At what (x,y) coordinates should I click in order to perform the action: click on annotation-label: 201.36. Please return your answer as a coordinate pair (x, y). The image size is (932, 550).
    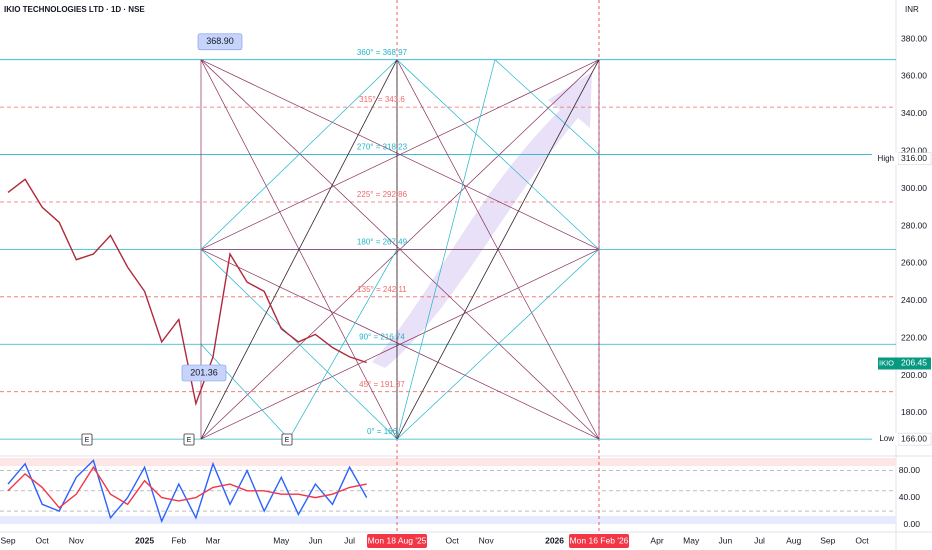
    Looking at the image, I should click on (204, 372).